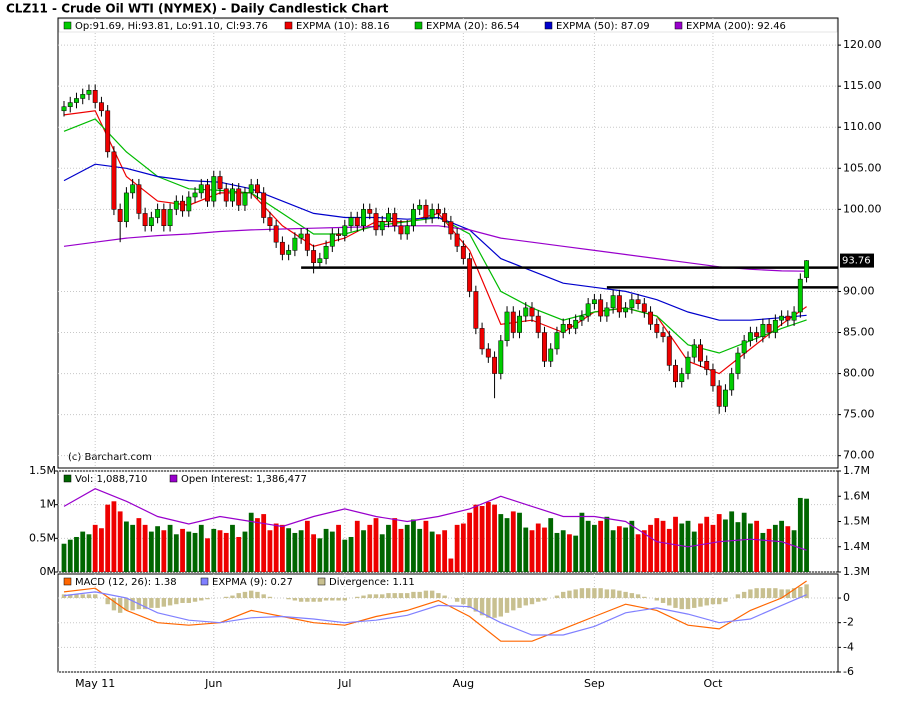 The width and height of the screenshot is (900, 713). What do you see at coordinates (42, 537) in the screenshot?
I see `y-tick-label: 0.5M` at bounding box center [42, 537].